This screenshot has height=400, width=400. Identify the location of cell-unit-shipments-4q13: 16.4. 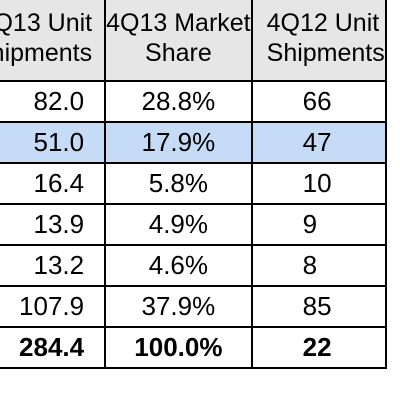
(53, 183).